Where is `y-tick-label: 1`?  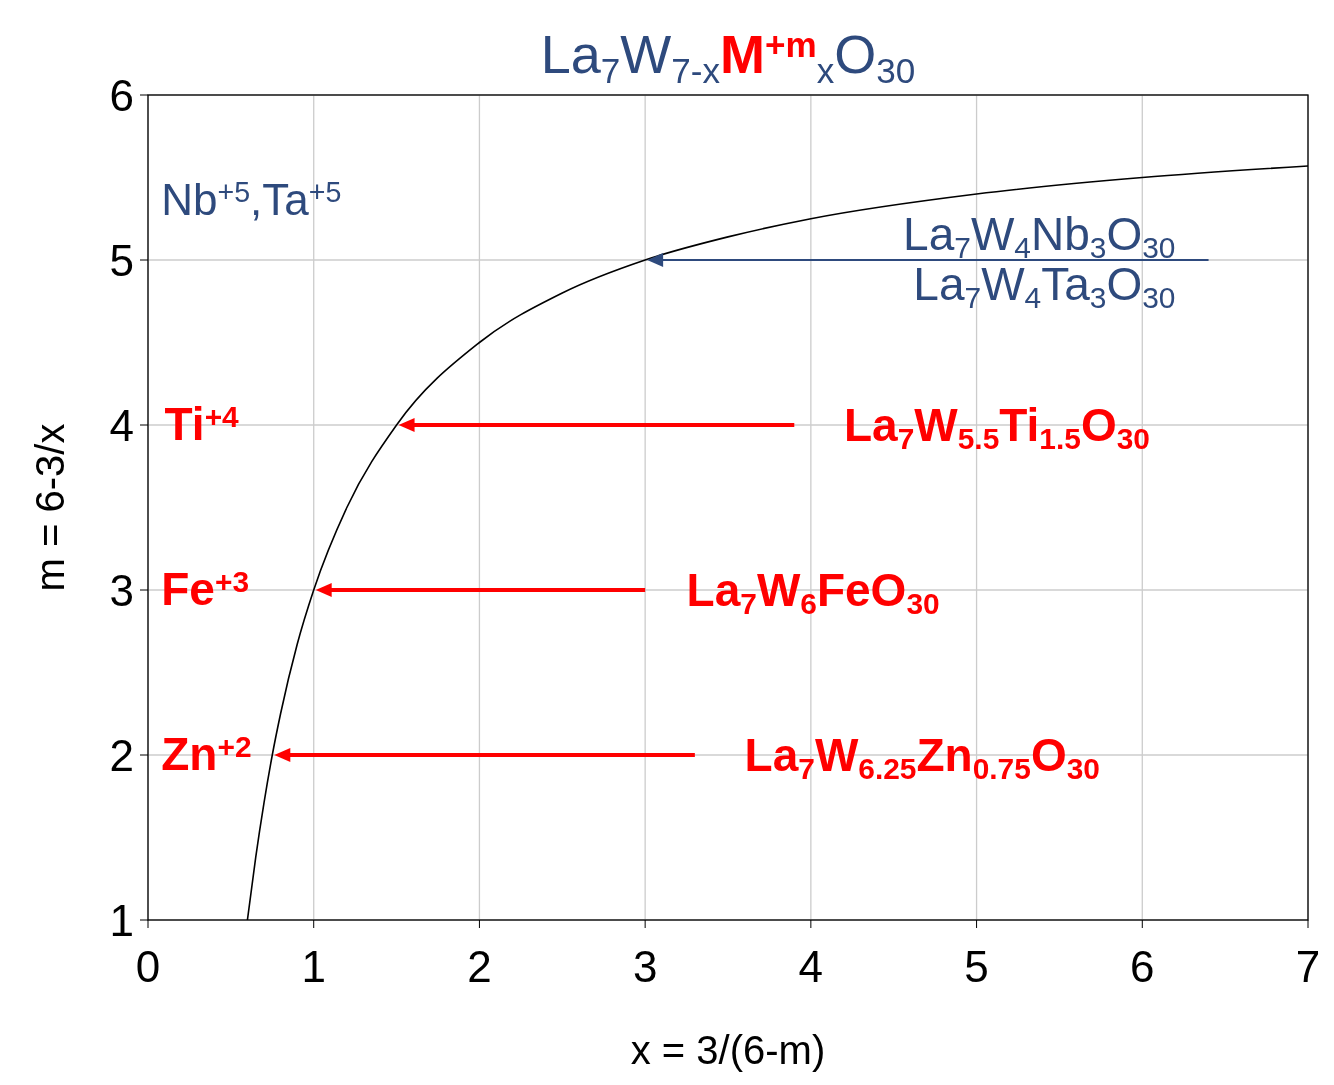 y-tick-label: 1 is located at coordinates (121, 920).